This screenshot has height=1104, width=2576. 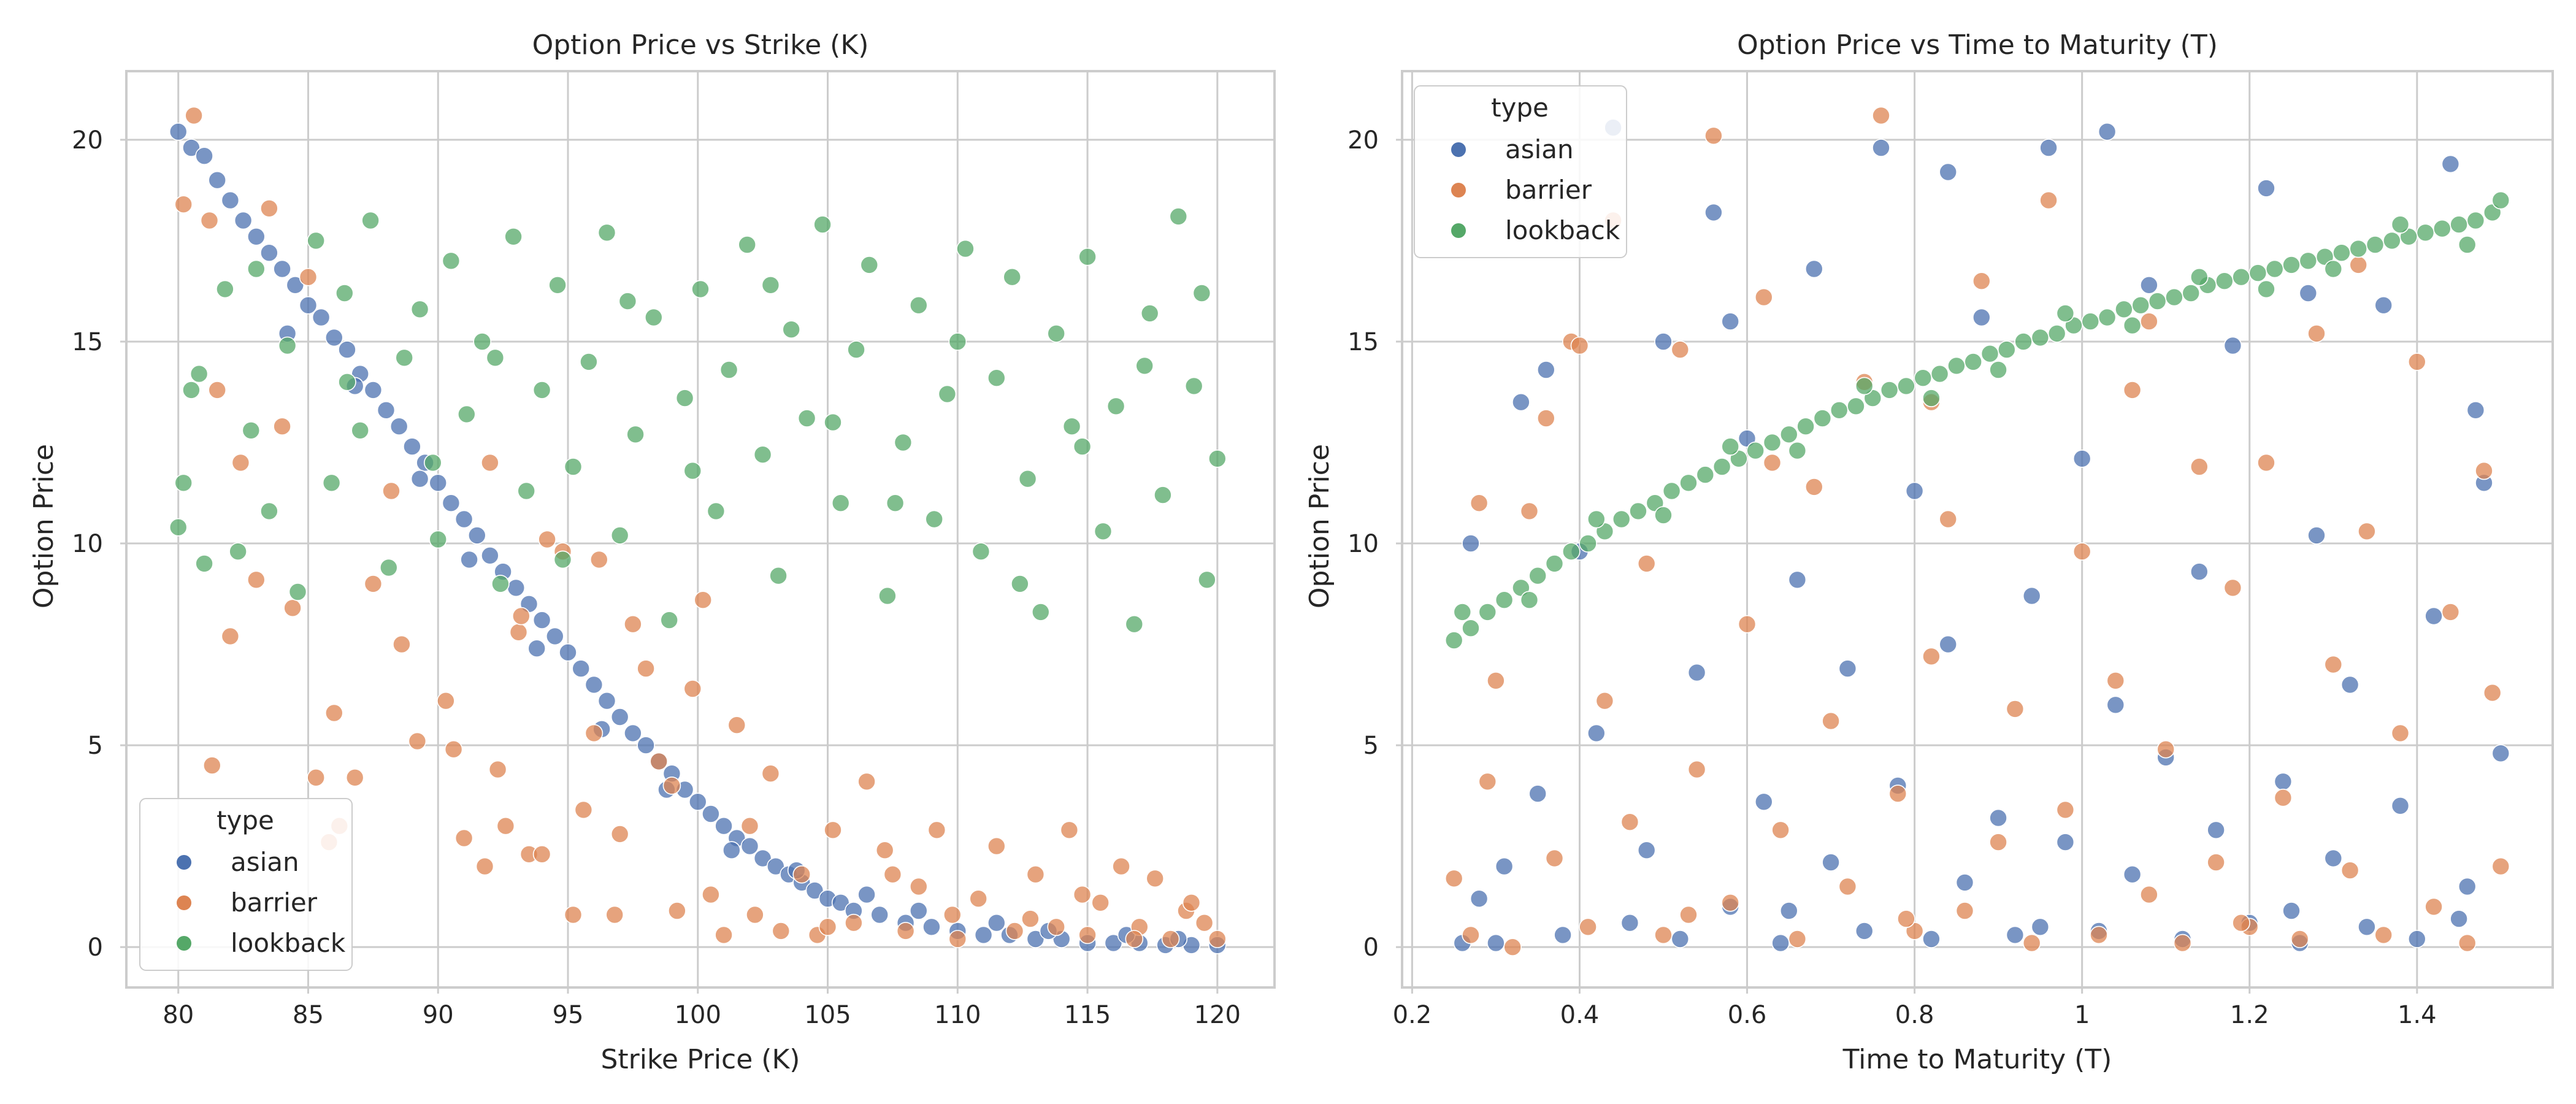 What do you see at coordinates (274, 902) in the screenshot?
I see `strike-legend-label-barrier: barrier` at bounding box center [274, 902].